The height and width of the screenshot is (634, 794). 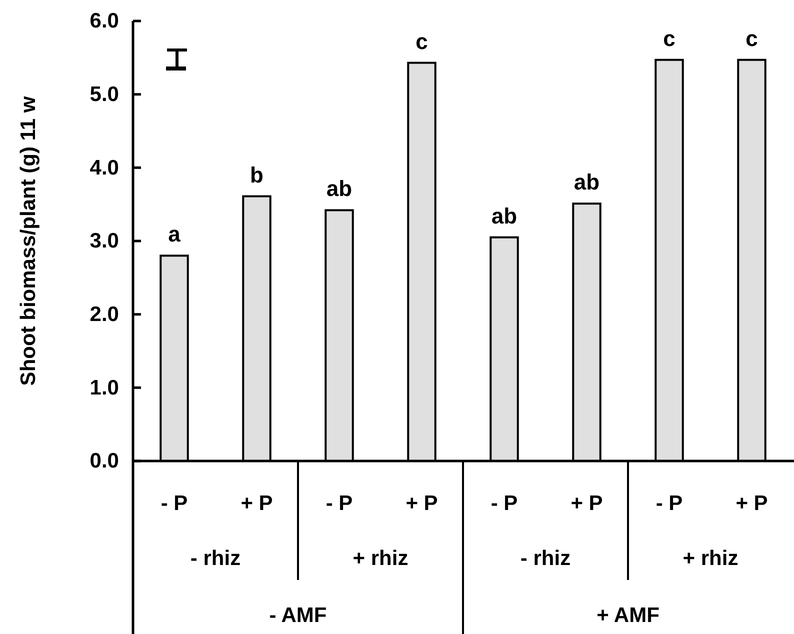 I want to click on y-tick-label: 4.0, so click(x=104, y=168).